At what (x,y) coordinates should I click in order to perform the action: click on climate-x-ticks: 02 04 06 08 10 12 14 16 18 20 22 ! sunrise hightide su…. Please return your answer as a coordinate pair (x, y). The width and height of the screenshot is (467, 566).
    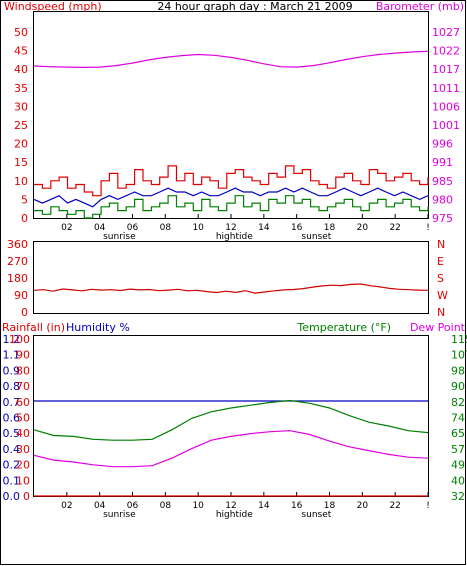
    Looking at the image, I should click on (245, 506).